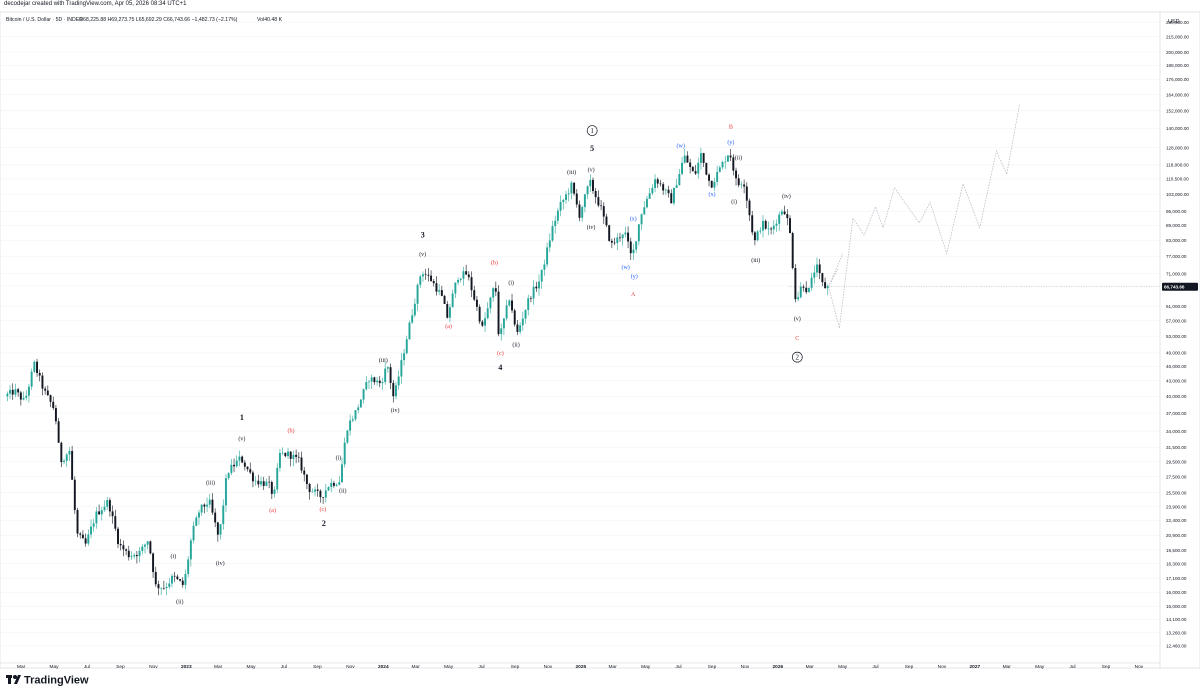 Image resolution: width=1200 pixels, height=692 pixels. I want to click on y-tick-label: 19,500.00, so click(1176, 550).